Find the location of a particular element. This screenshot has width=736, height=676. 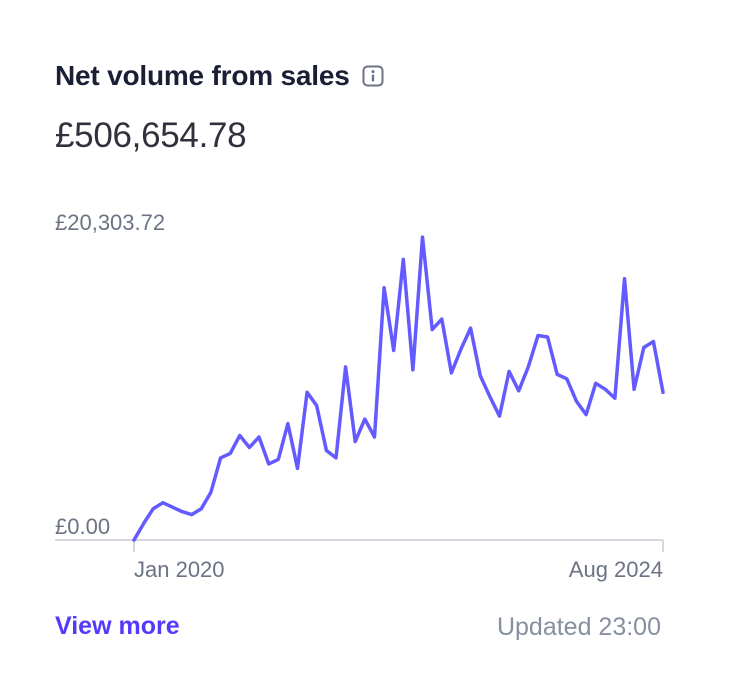

view-more-link: View more is located at coordinates (117, 626).